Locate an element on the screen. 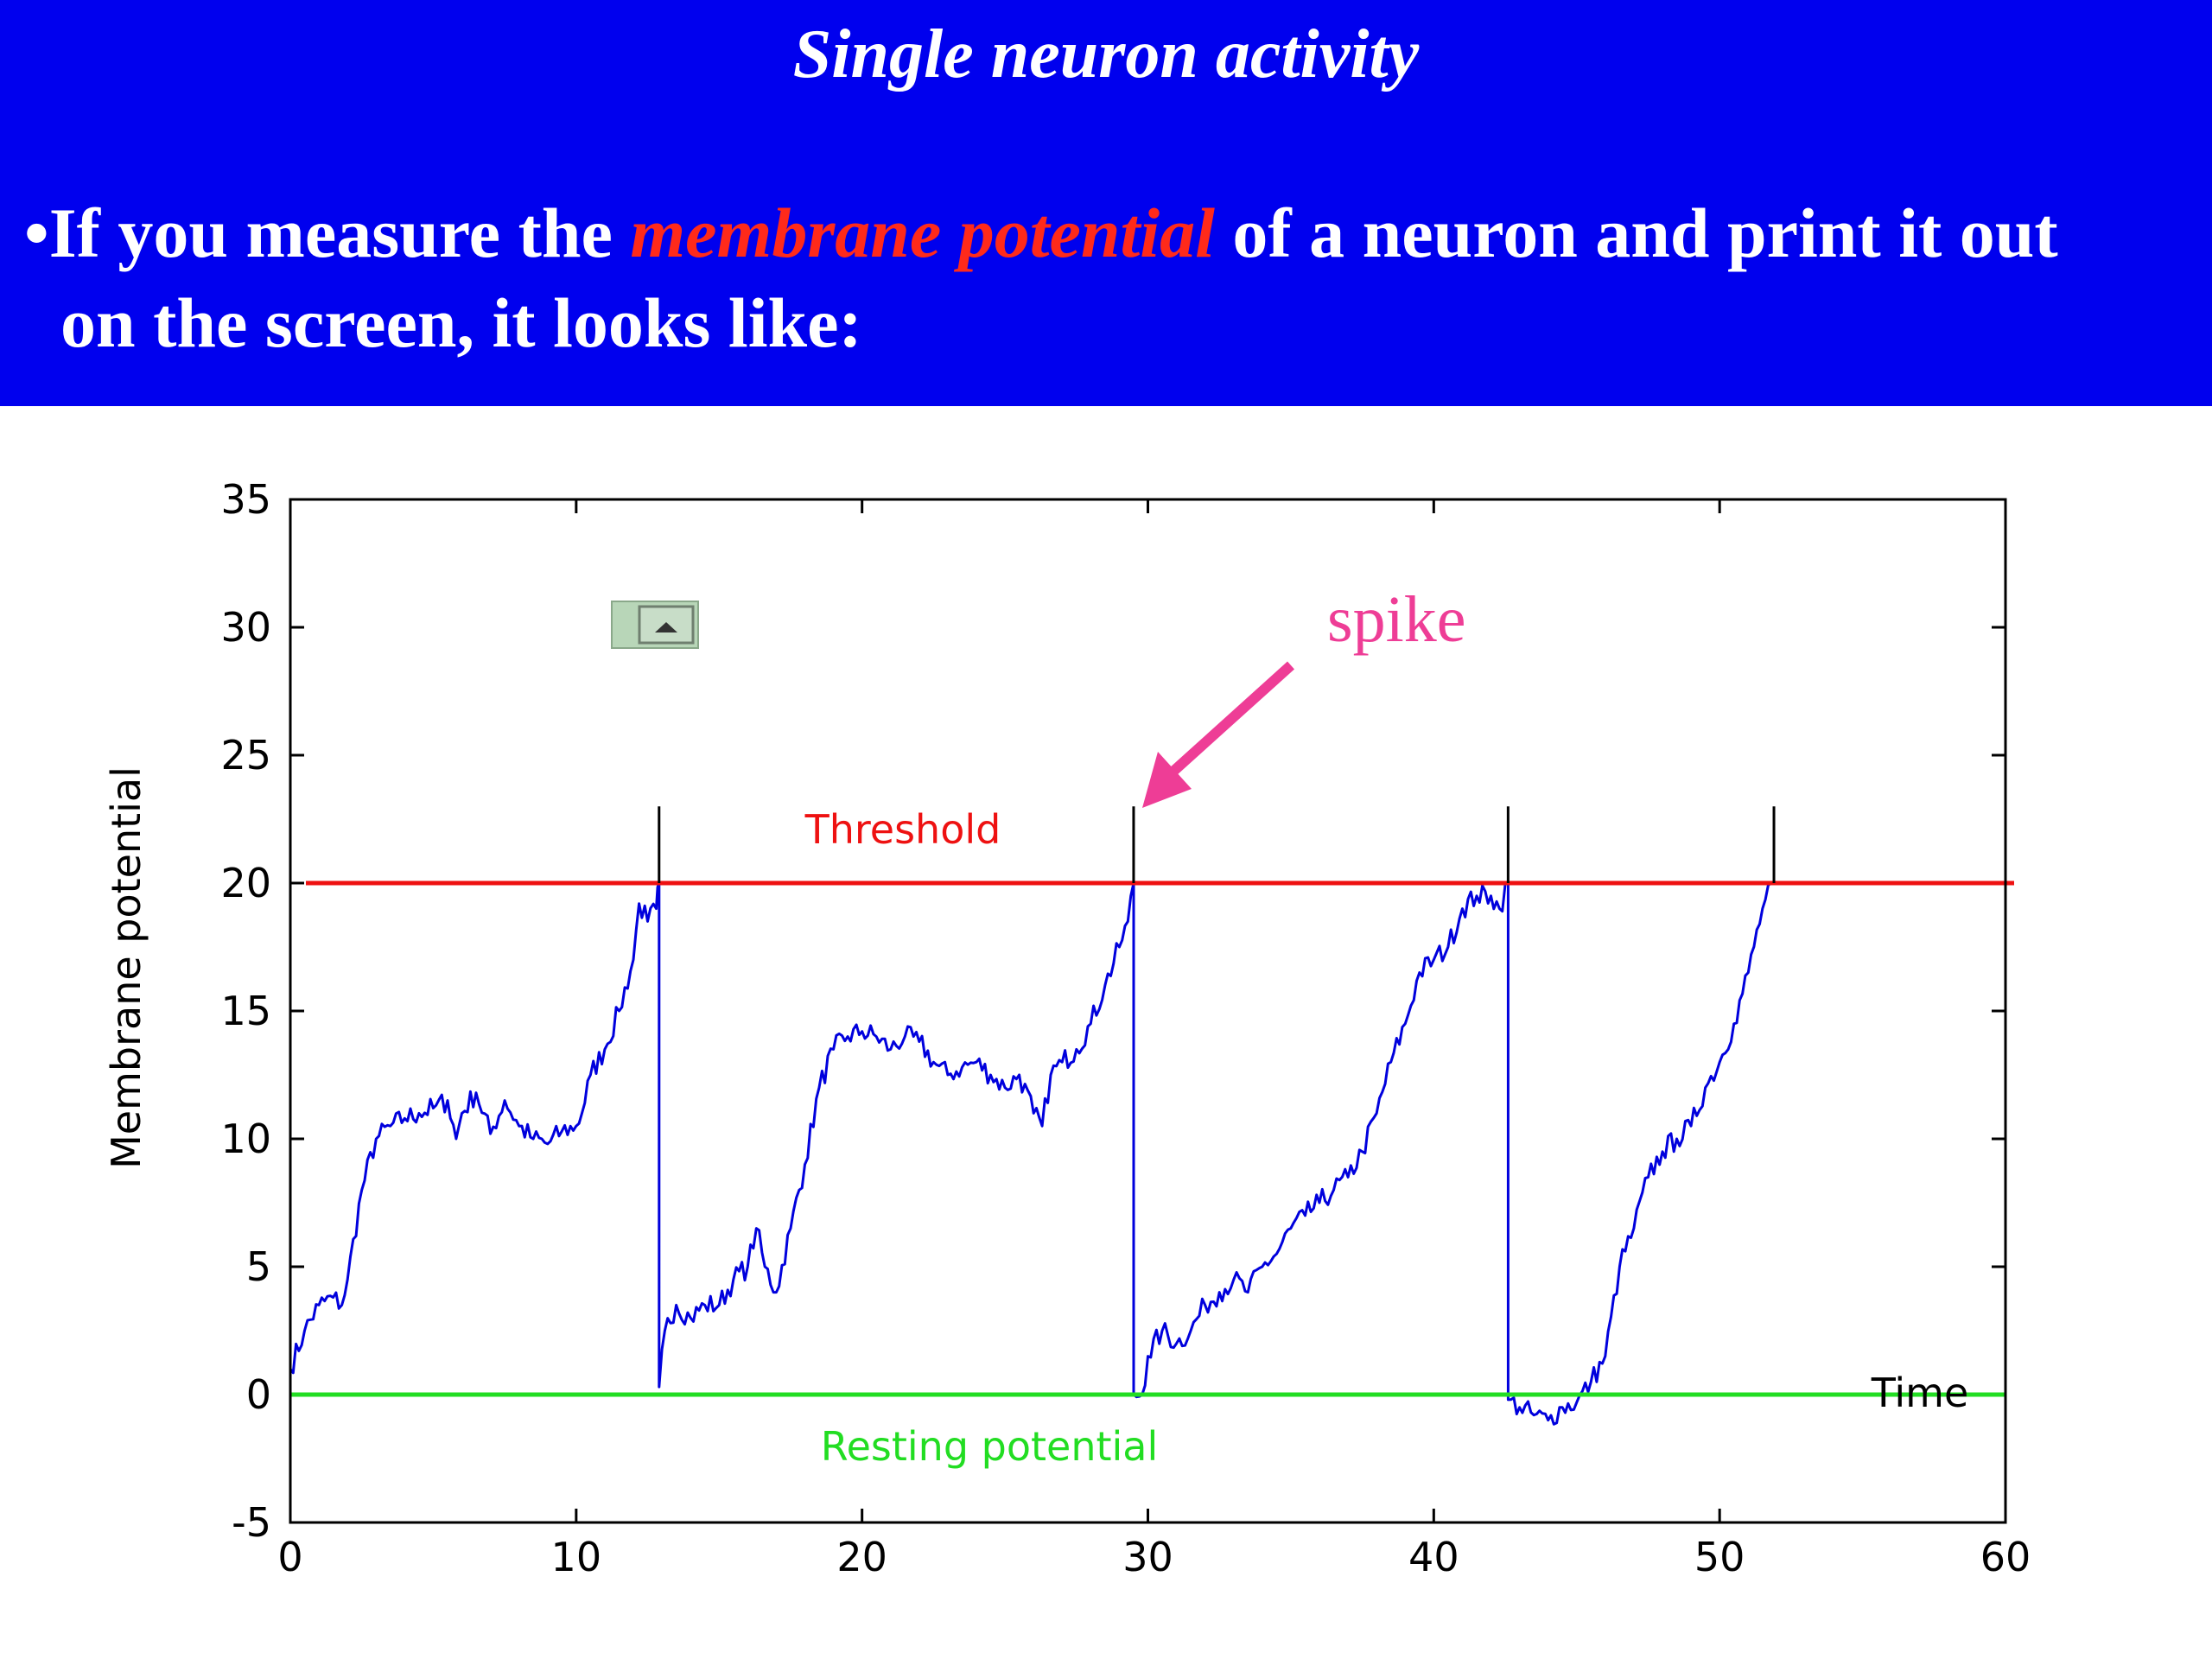 The image size is (2212, 1659). y-tick-label: 25 is located at coordinates (245, 755).